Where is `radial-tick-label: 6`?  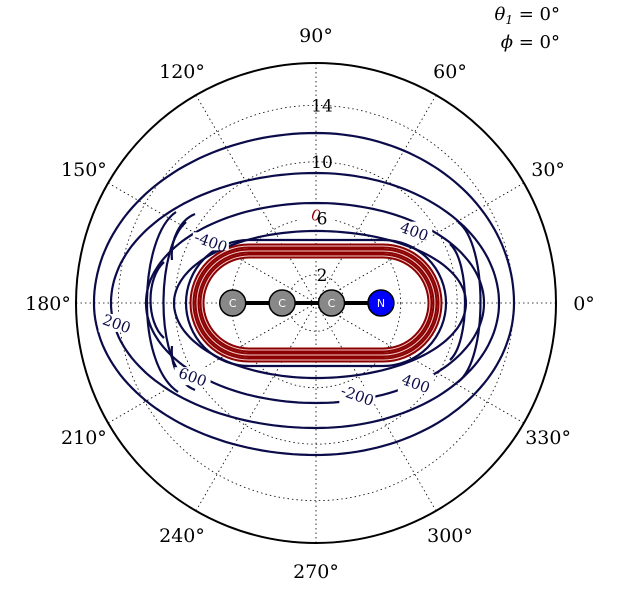
radial-tick-label: 6 is located at coordinates (322, 219).